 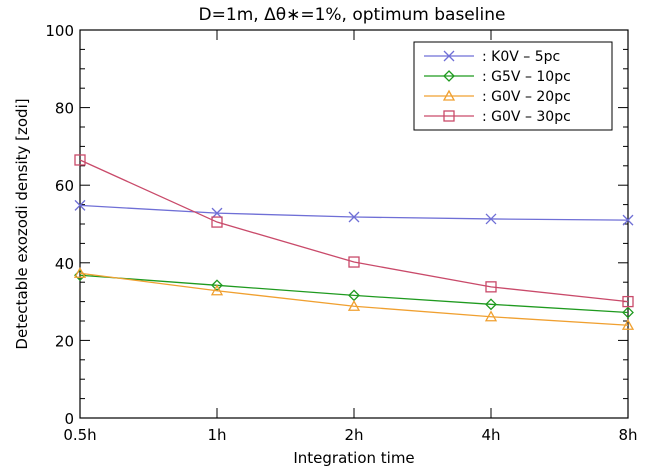 What do you see at coordinates (64, 109) in the screenshot?
I see `y-tick-label: 80` at bounding box center [64, 109].